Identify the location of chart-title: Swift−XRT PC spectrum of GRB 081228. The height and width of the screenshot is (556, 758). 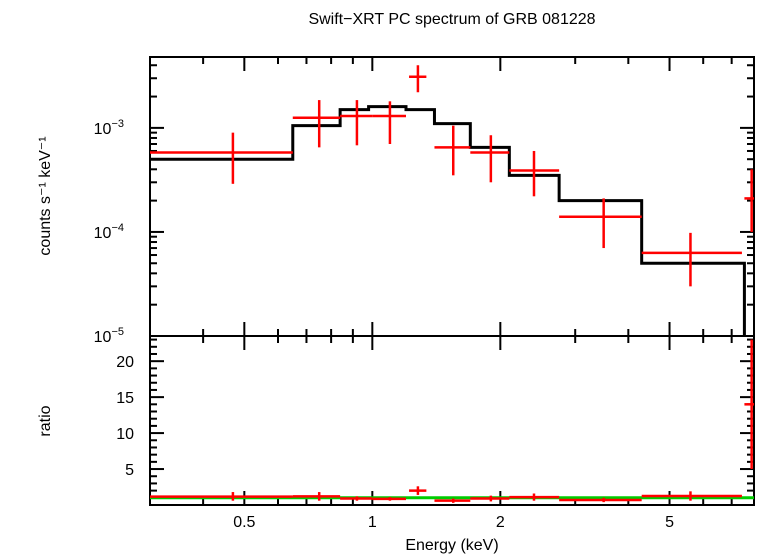
(451, 19).